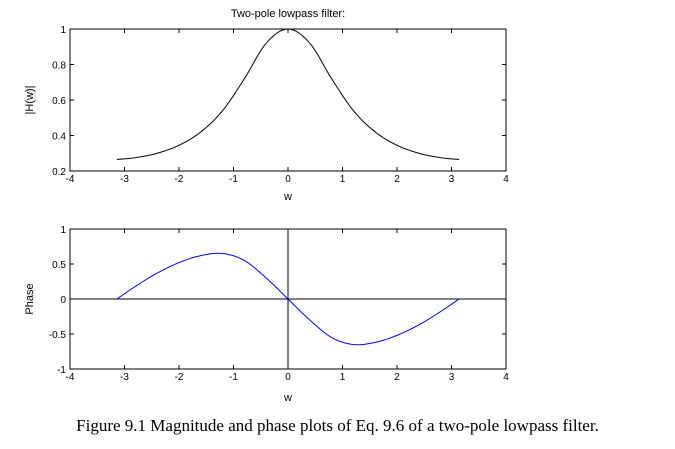  I want to click on phase-x-tick-label: 4, so click(506, 377).